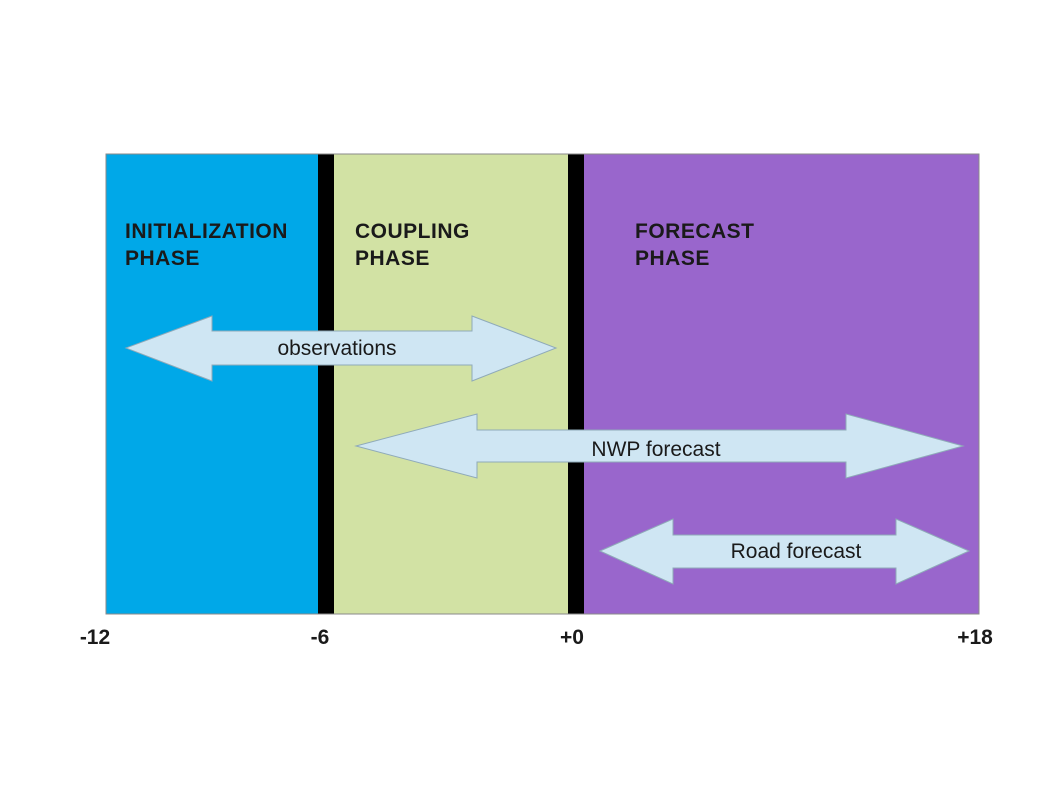 This screenshot has height=794, width=1058. Describe the element at coordinates (95, 637) in the screenshot. I see `tick-label-minus-12: -12` at that location.